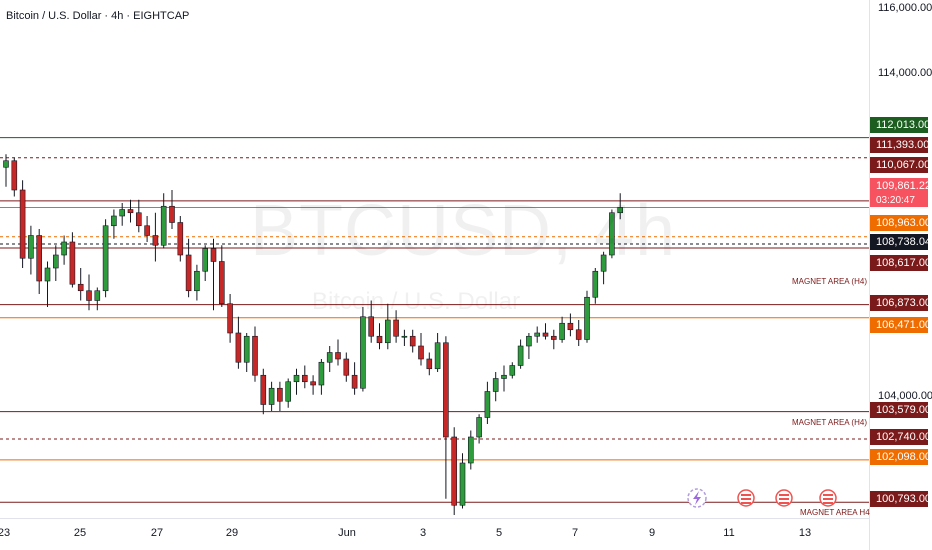 This screenshot has height=550, width=932. I want to click on time-tick: 13, so click(805, 533).